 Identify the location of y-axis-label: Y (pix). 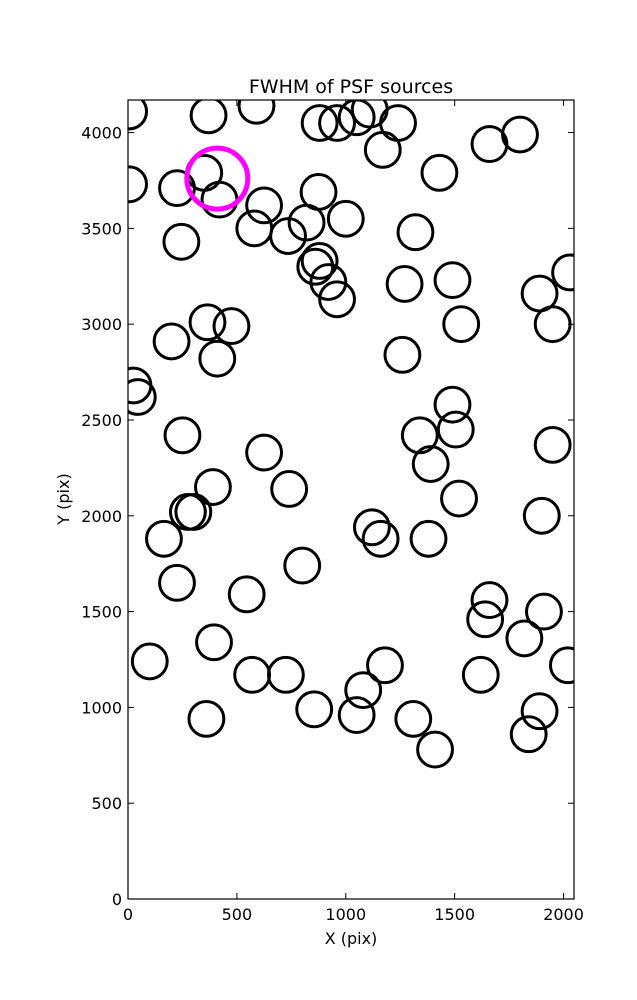
(63, 499).